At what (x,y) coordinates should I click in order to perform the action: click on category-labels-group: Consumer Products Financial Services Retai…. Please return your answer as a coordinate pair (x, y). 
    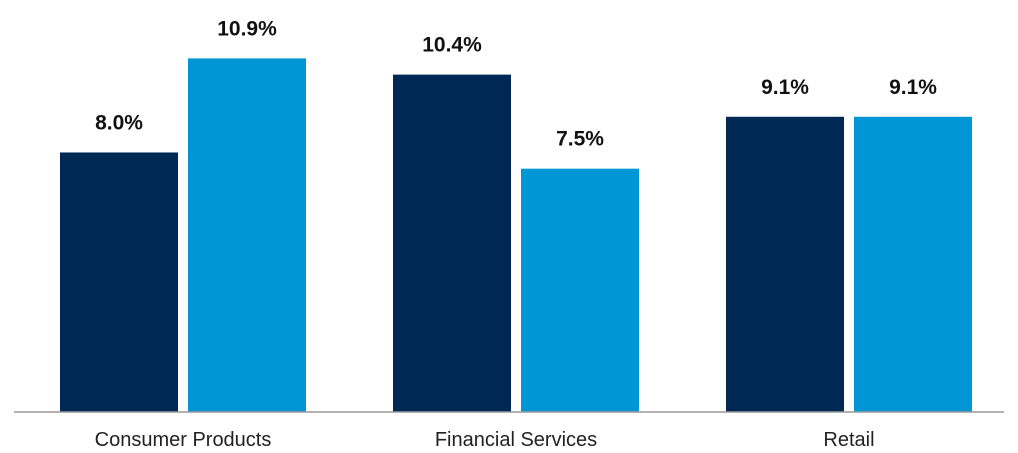
    Looking at the image, I should click on (485, 440).